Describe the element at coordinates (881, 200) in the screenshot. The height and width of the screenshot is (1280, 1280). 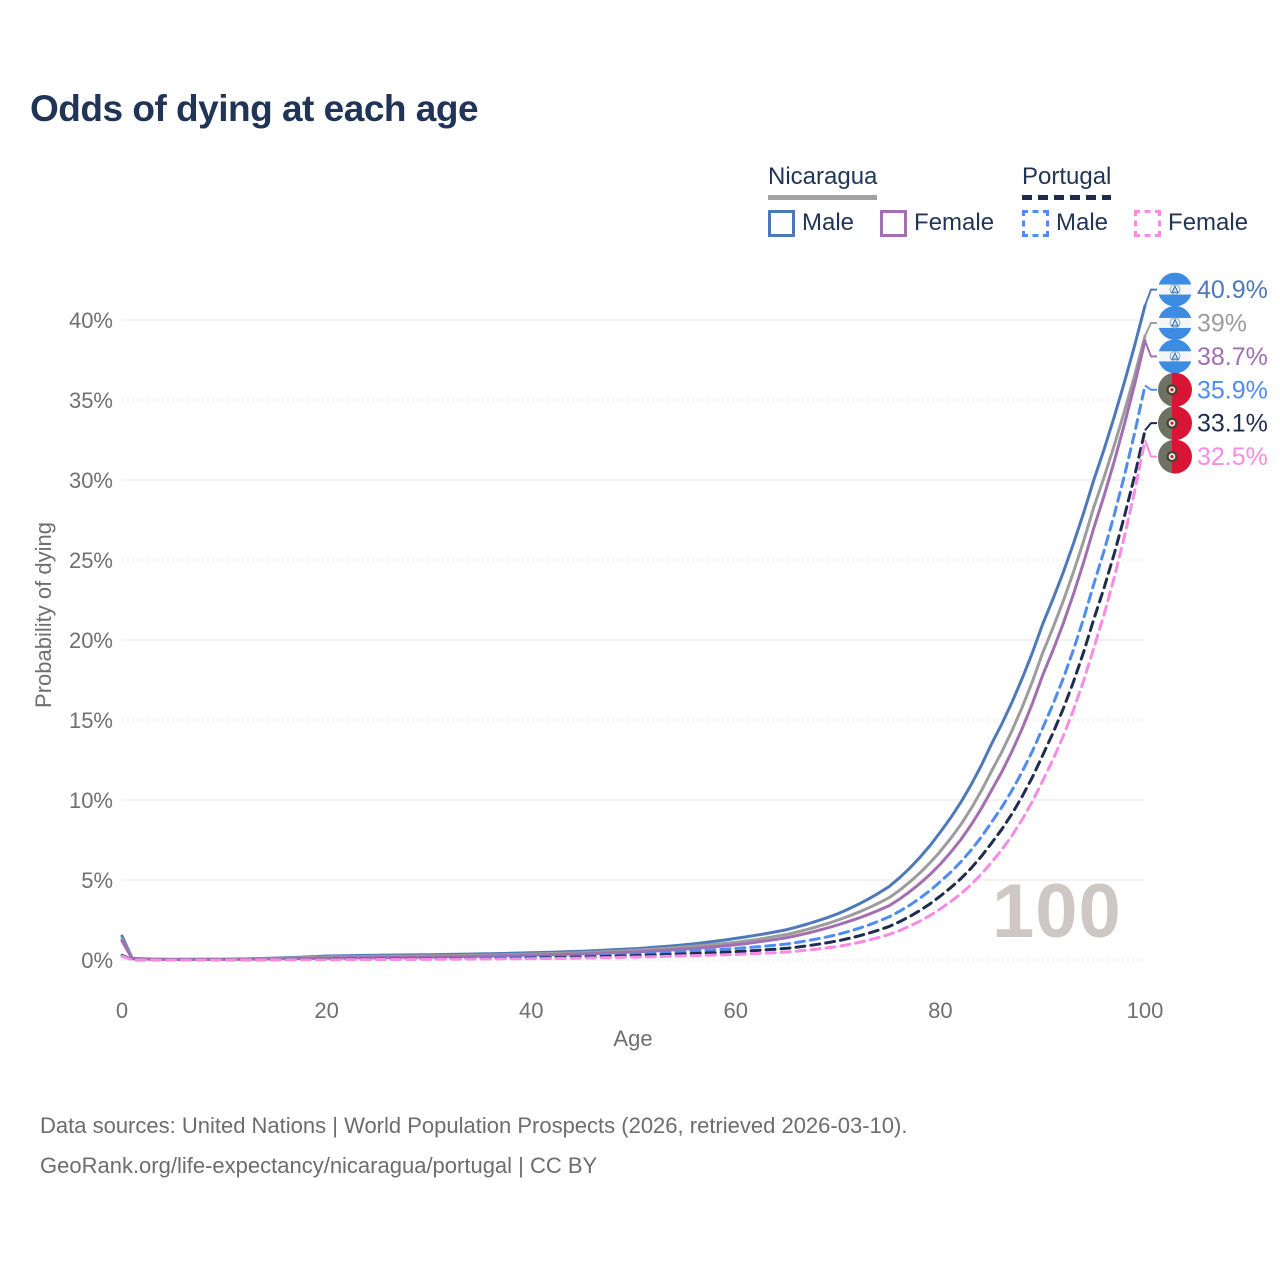
I see `legend-group-nicaragua: Nicaragua Male Female` at that location.